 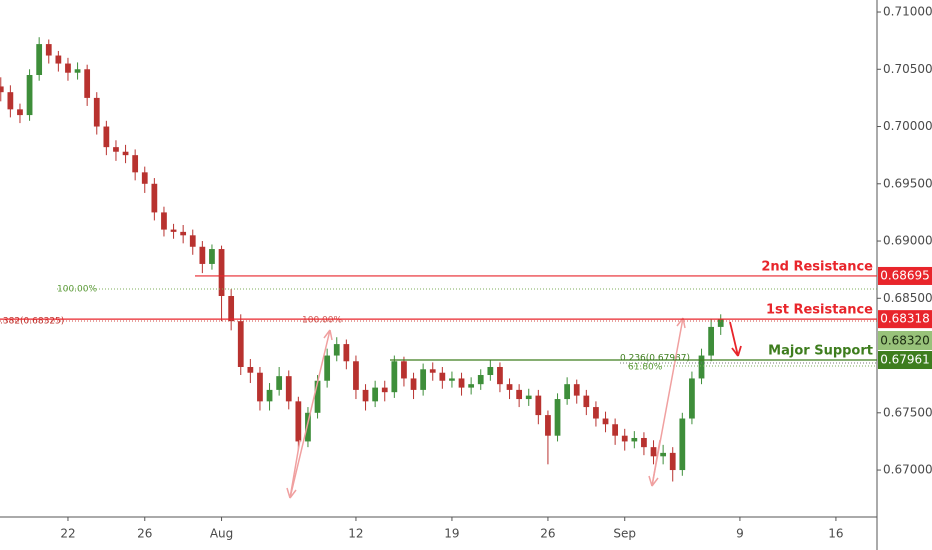 I want to click on y-tick-label: 0.69500, so click(x=907, y=183).